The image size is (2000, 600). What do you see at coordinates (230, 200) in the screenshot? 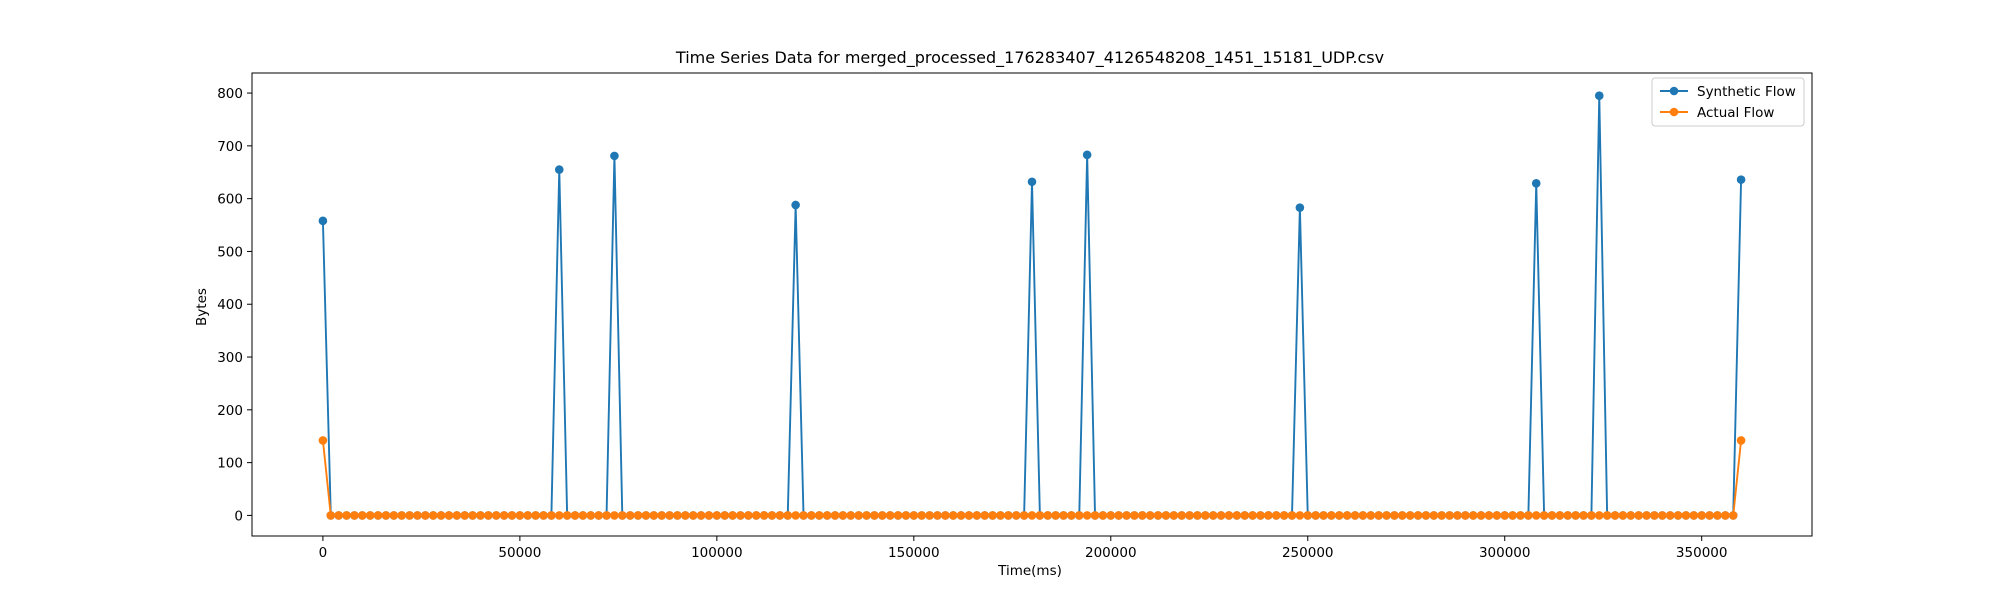
I see `y-tick-label: 600` at bounding box center [230, 200].